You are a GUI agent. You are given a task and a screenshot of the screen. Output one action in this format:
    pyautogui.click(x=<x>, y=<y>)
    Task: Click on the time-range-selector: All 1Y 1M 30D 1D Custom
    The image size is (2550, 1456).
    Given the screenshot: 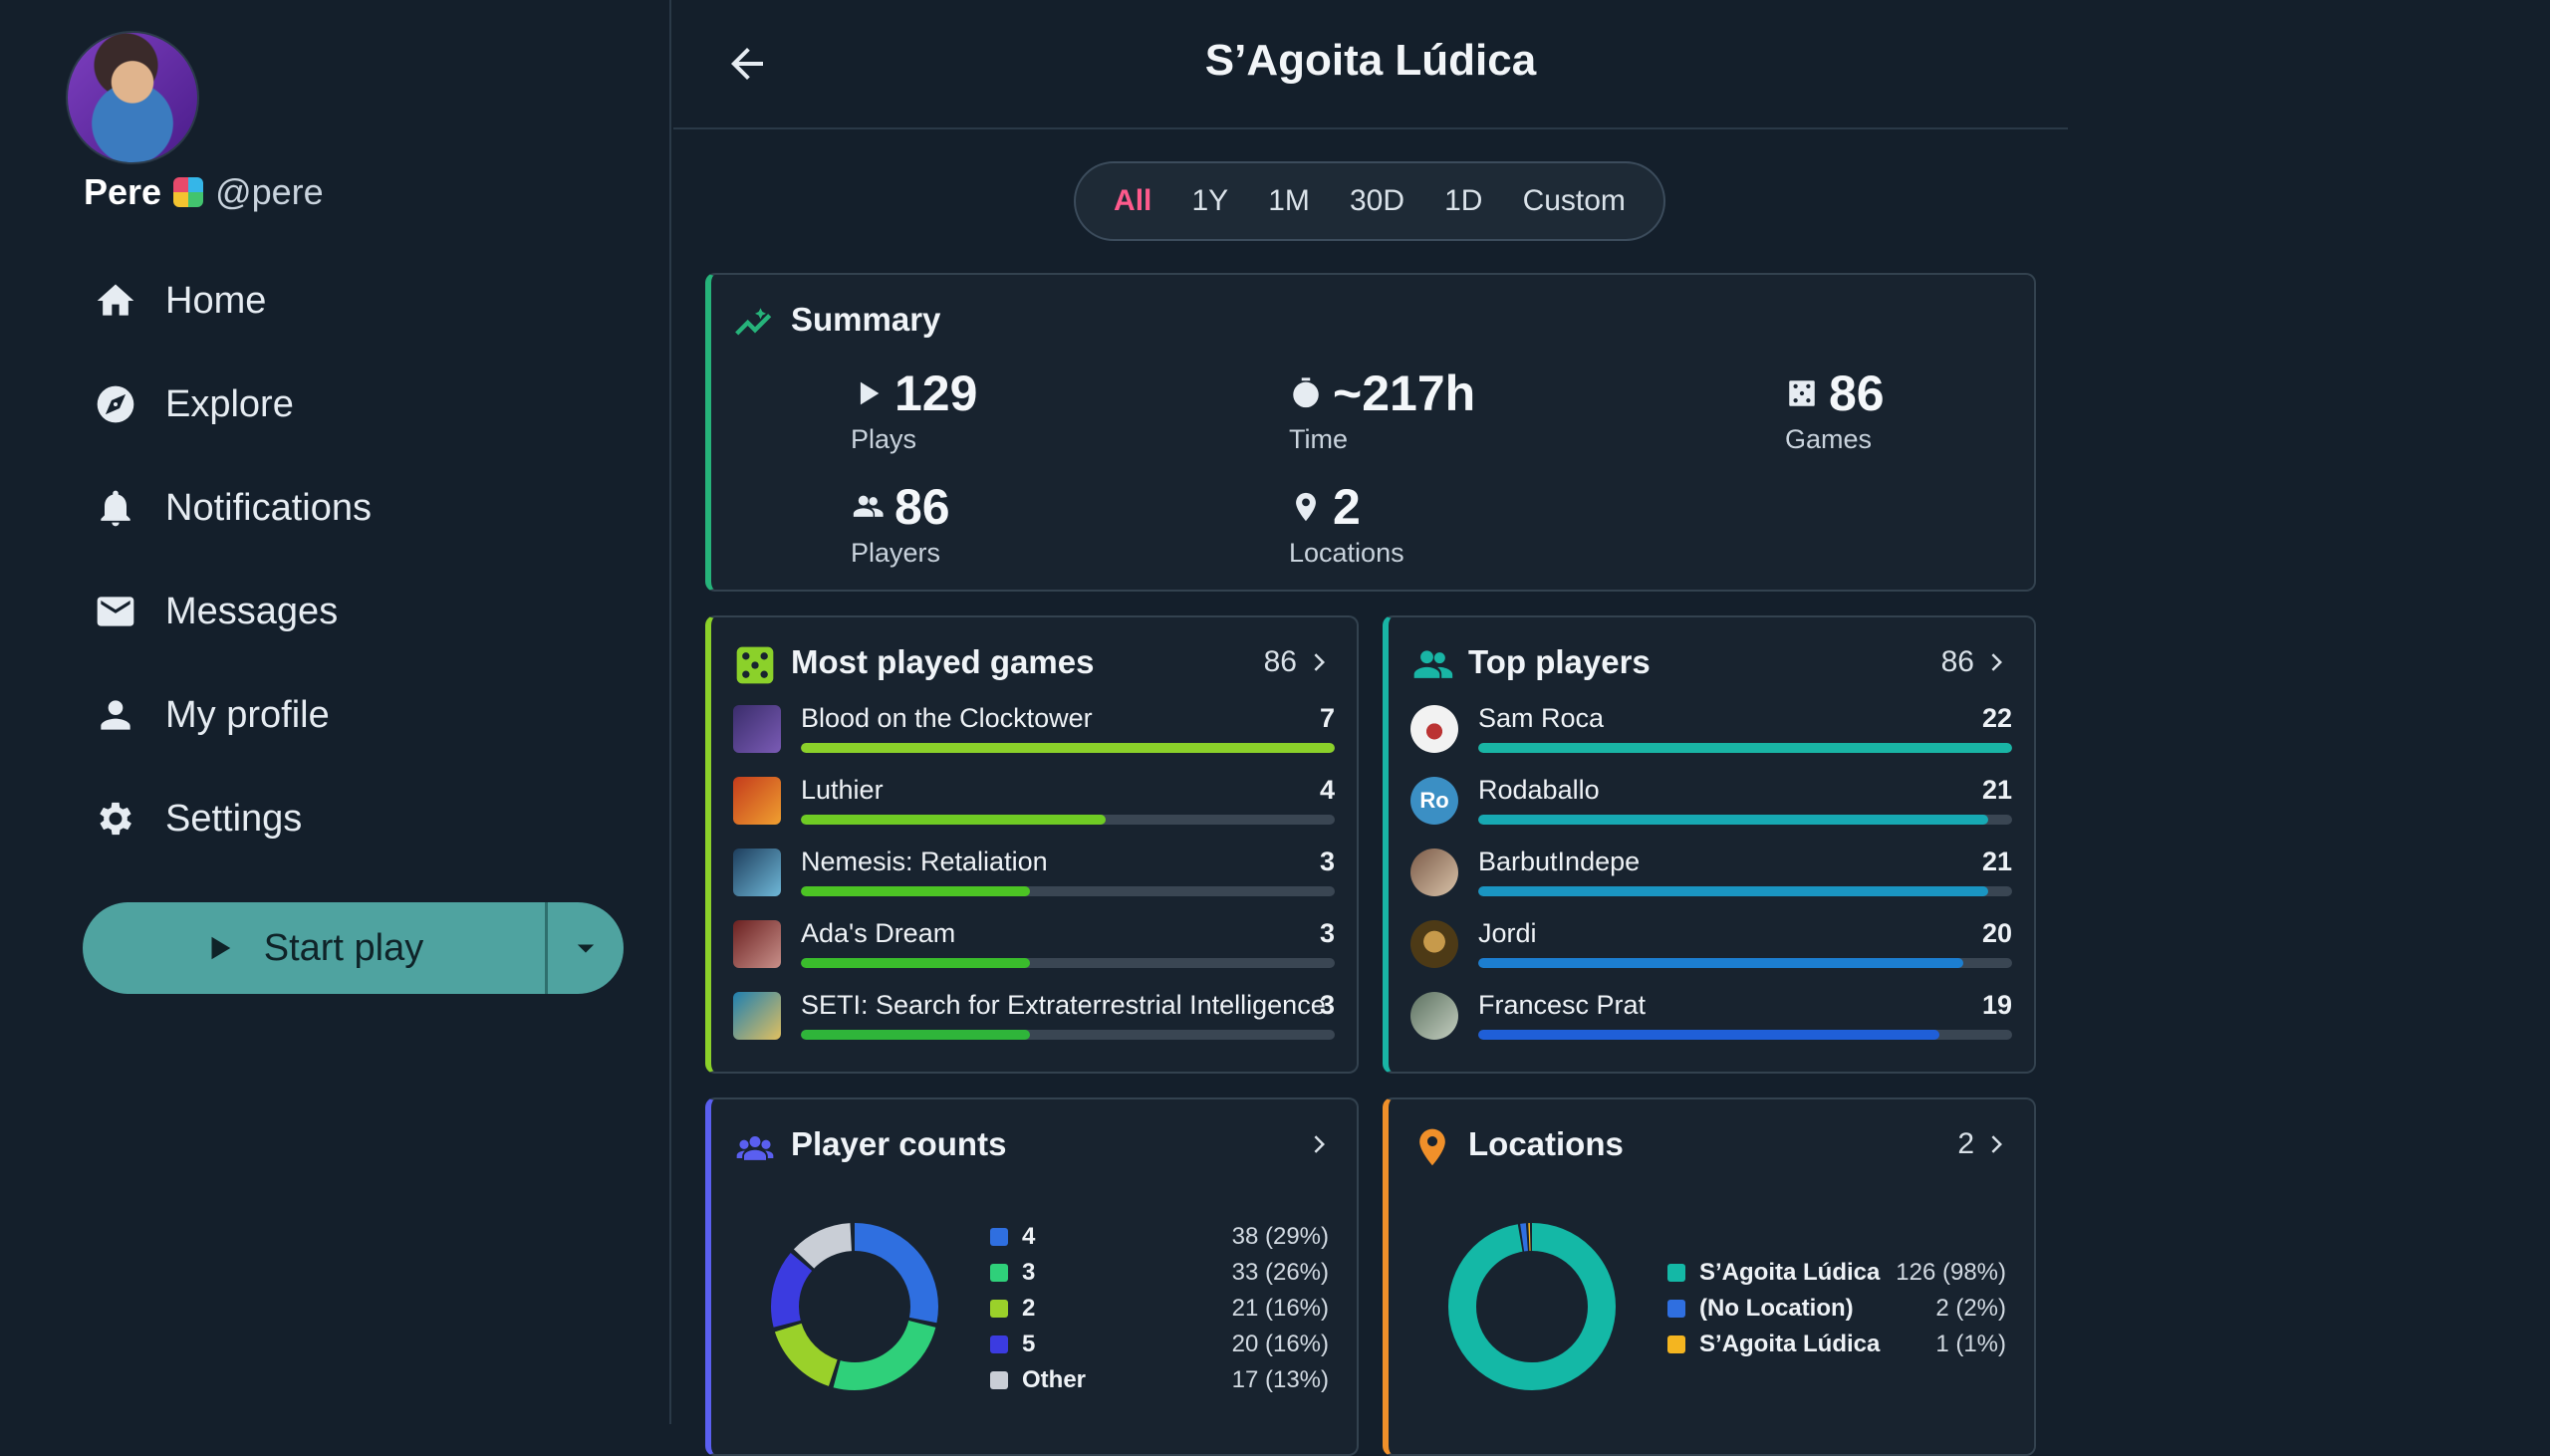 What is the action you would take?
    pyautogui.click(x=1369, y=201)
    